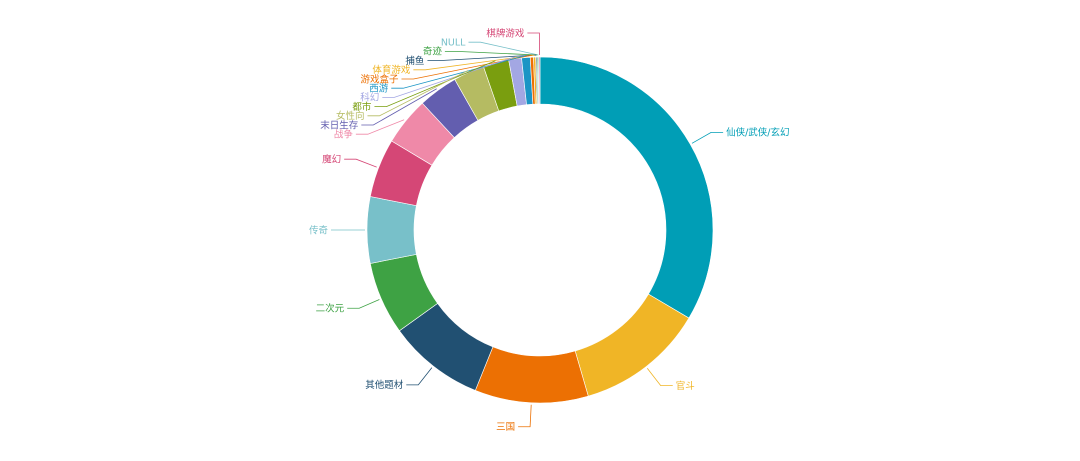 Image resolution: width=1080 pixels, height=461 pixels. I want to click on slice-label-slice-9: 女性向, so click(350, 116).